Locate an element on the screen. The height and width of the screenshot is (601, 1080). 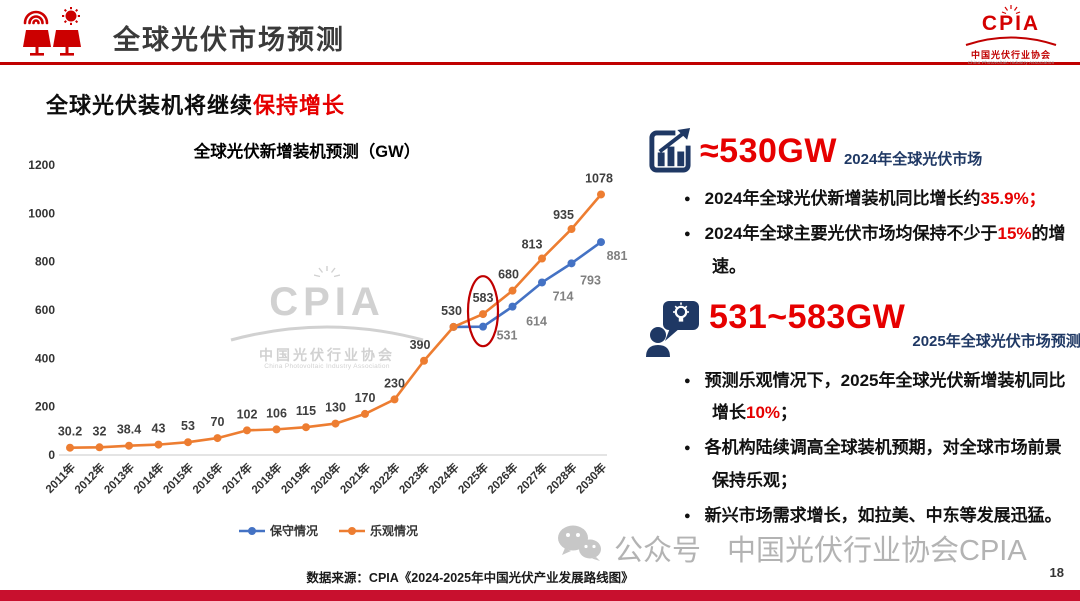
data-label: 583 is located at coordinates (483, 298).